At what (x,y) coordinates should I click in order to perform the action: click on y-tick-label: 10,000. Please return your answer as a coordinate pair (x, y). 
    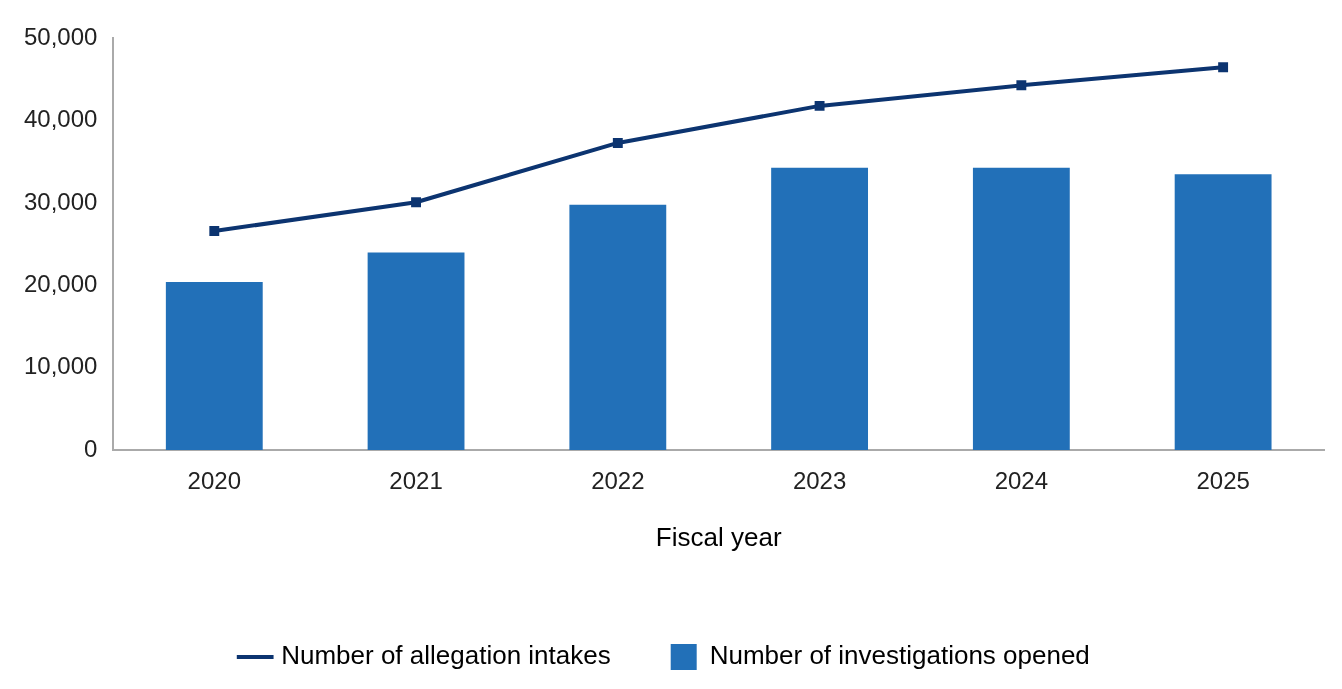
    Looking at the image, I should click on (61, 366).